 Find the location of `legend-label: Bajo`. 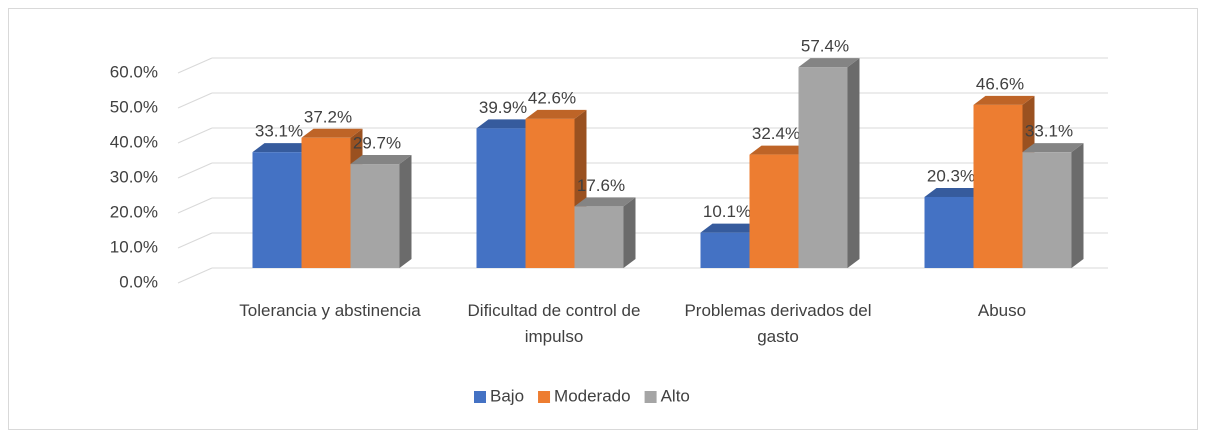

legend-label: Bajo is located at coordinates (507, 395).